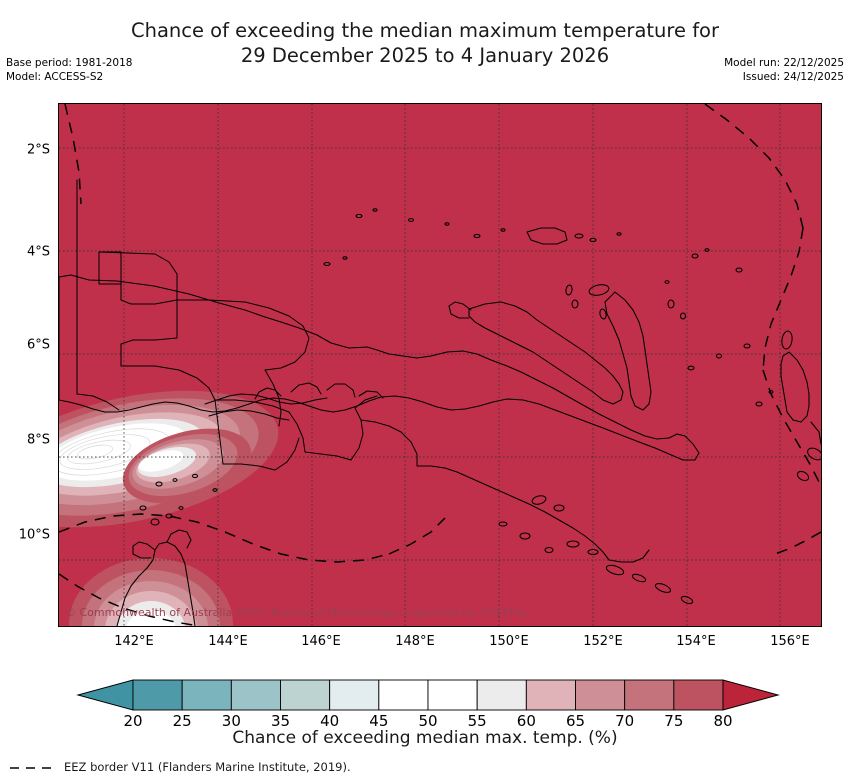  I want to click on title-line-2: 29 December 2025 to 4 January 2026, so click(425, 55).